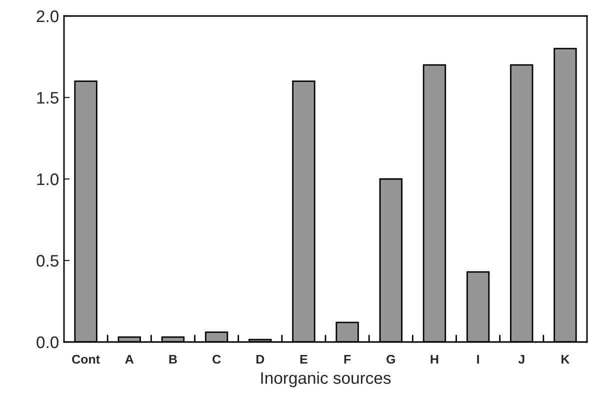 This screenshot has height=404, width=591. Describe the element at coordinates (86, 359) in the screenshot. I see `x-tick-label: Cont` at that location.